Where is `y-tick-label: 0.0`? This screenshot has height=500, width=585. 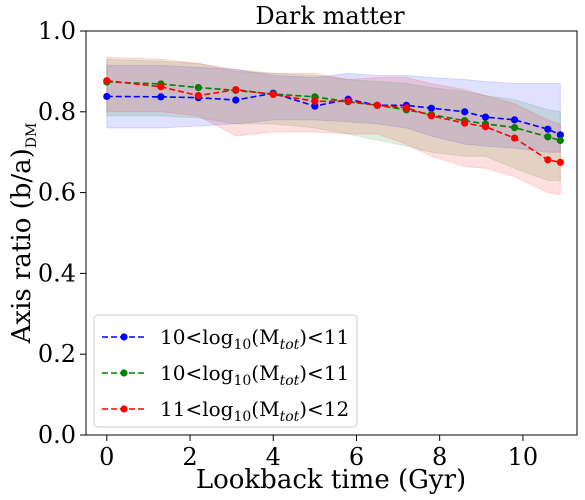 y-tick-label: 0.0 is located at coordinates (57, 435).